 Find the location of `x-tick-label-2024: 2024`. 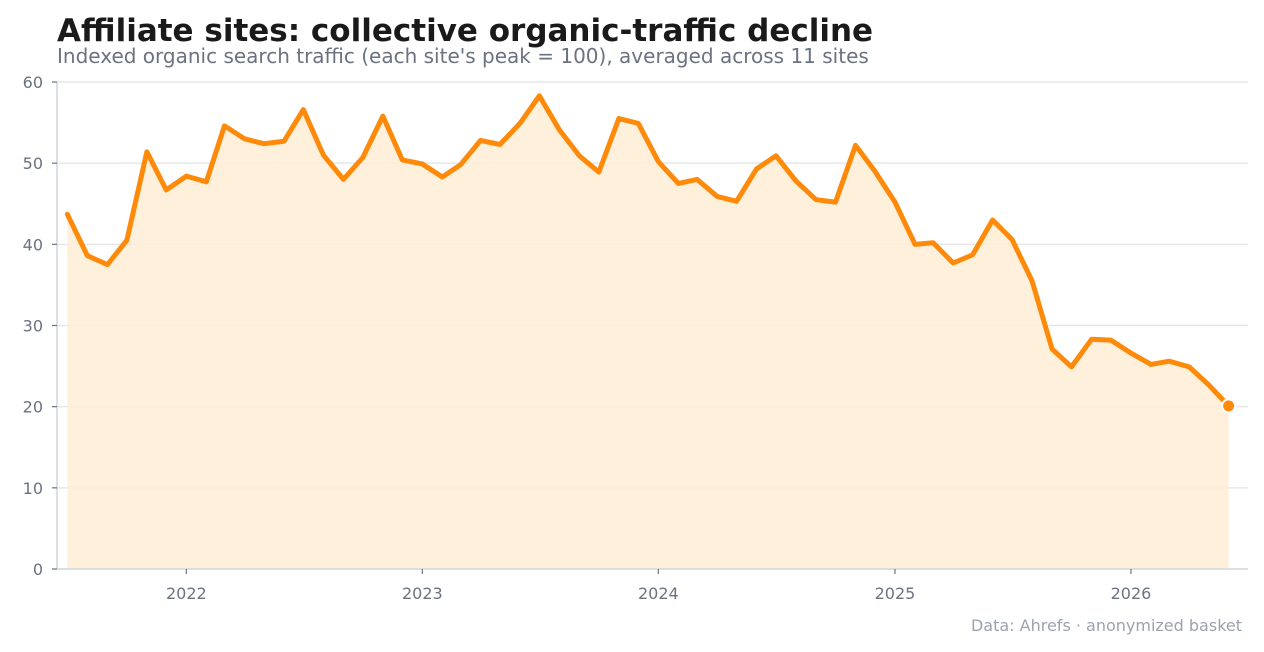

x-tick-label-2024: 2024 is located at coordinates (658, 593).